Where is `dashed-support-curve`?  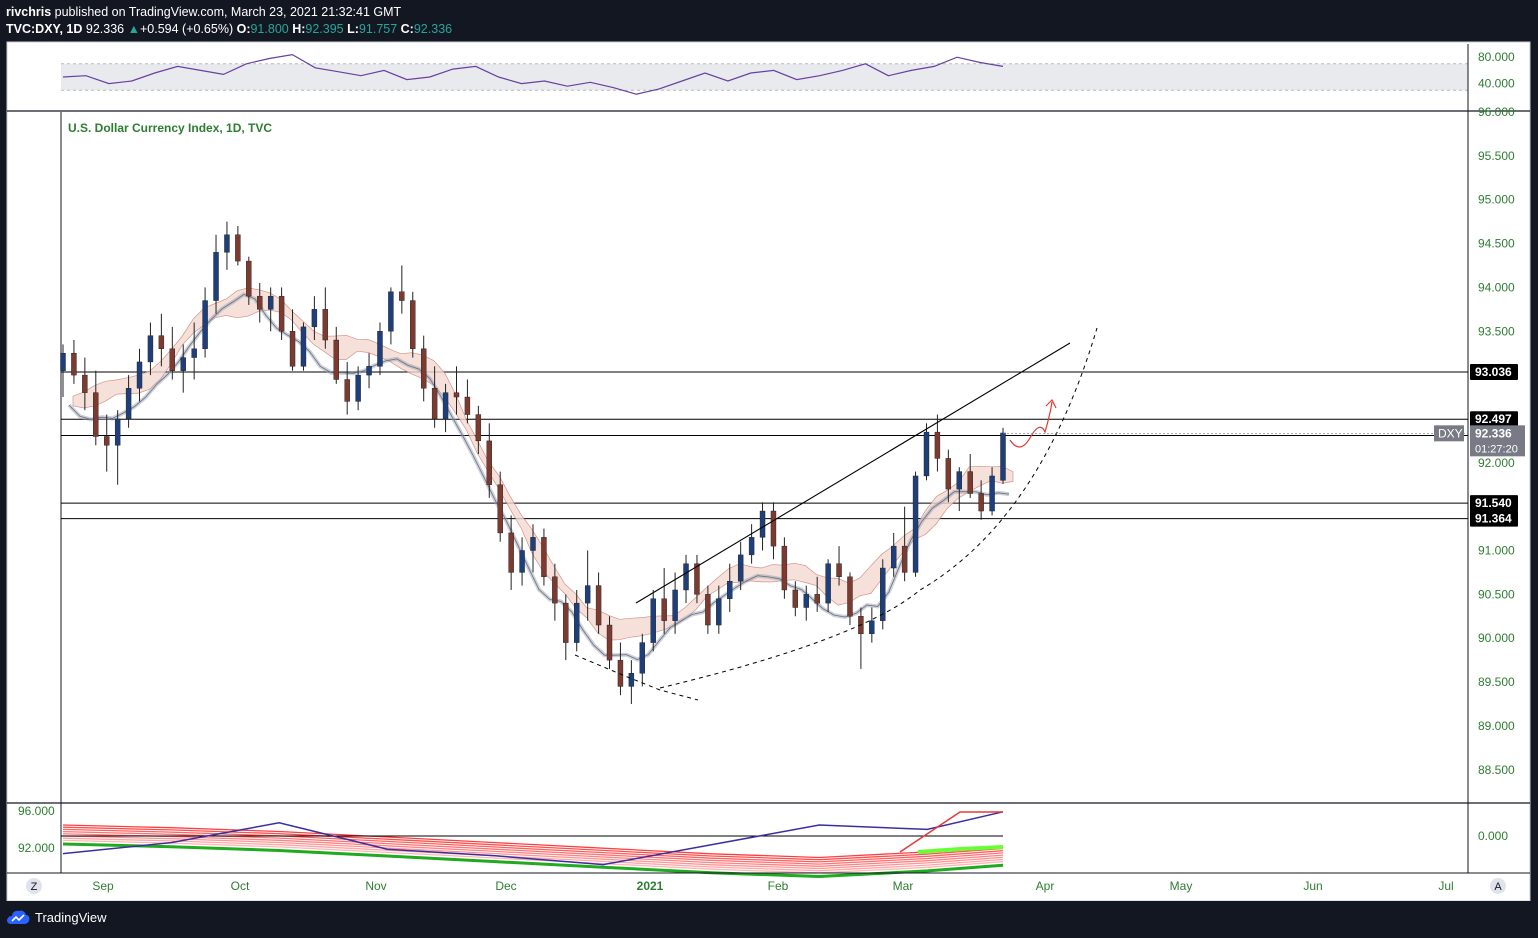
dashed-support-curve is located at coordinates (878, 508).